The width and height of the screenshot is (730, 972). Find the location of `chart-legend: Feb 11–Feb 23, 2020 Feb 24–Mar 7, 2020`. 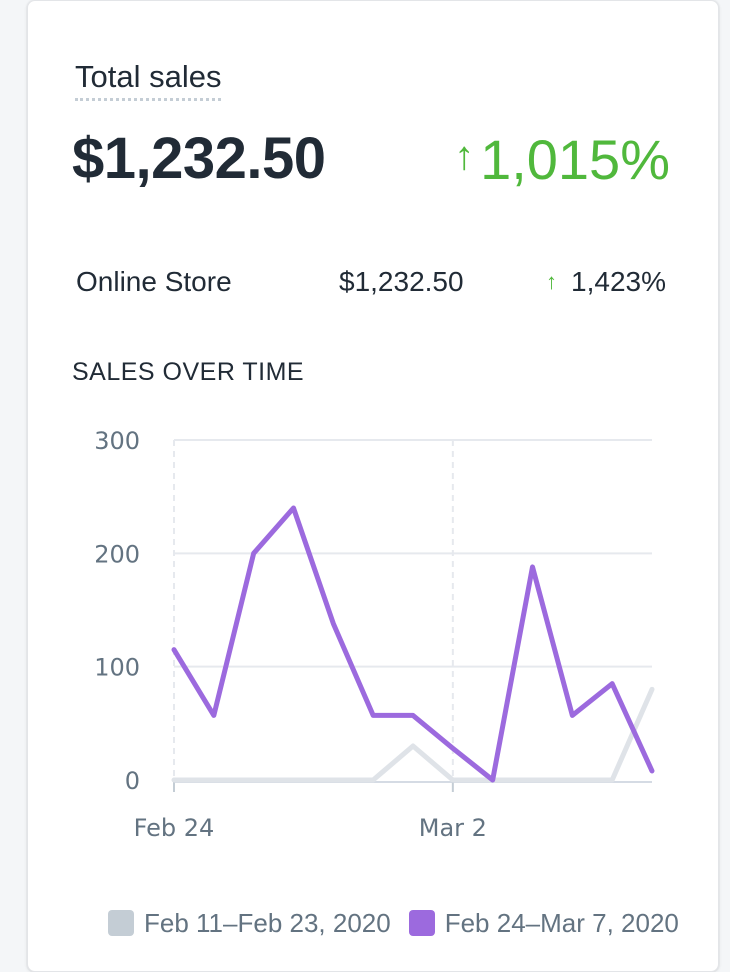

chart-legend: Feb 11–Feb 23, 2020 Feb 24–Mar 7, 2020 is located at coordinates (402, 923).